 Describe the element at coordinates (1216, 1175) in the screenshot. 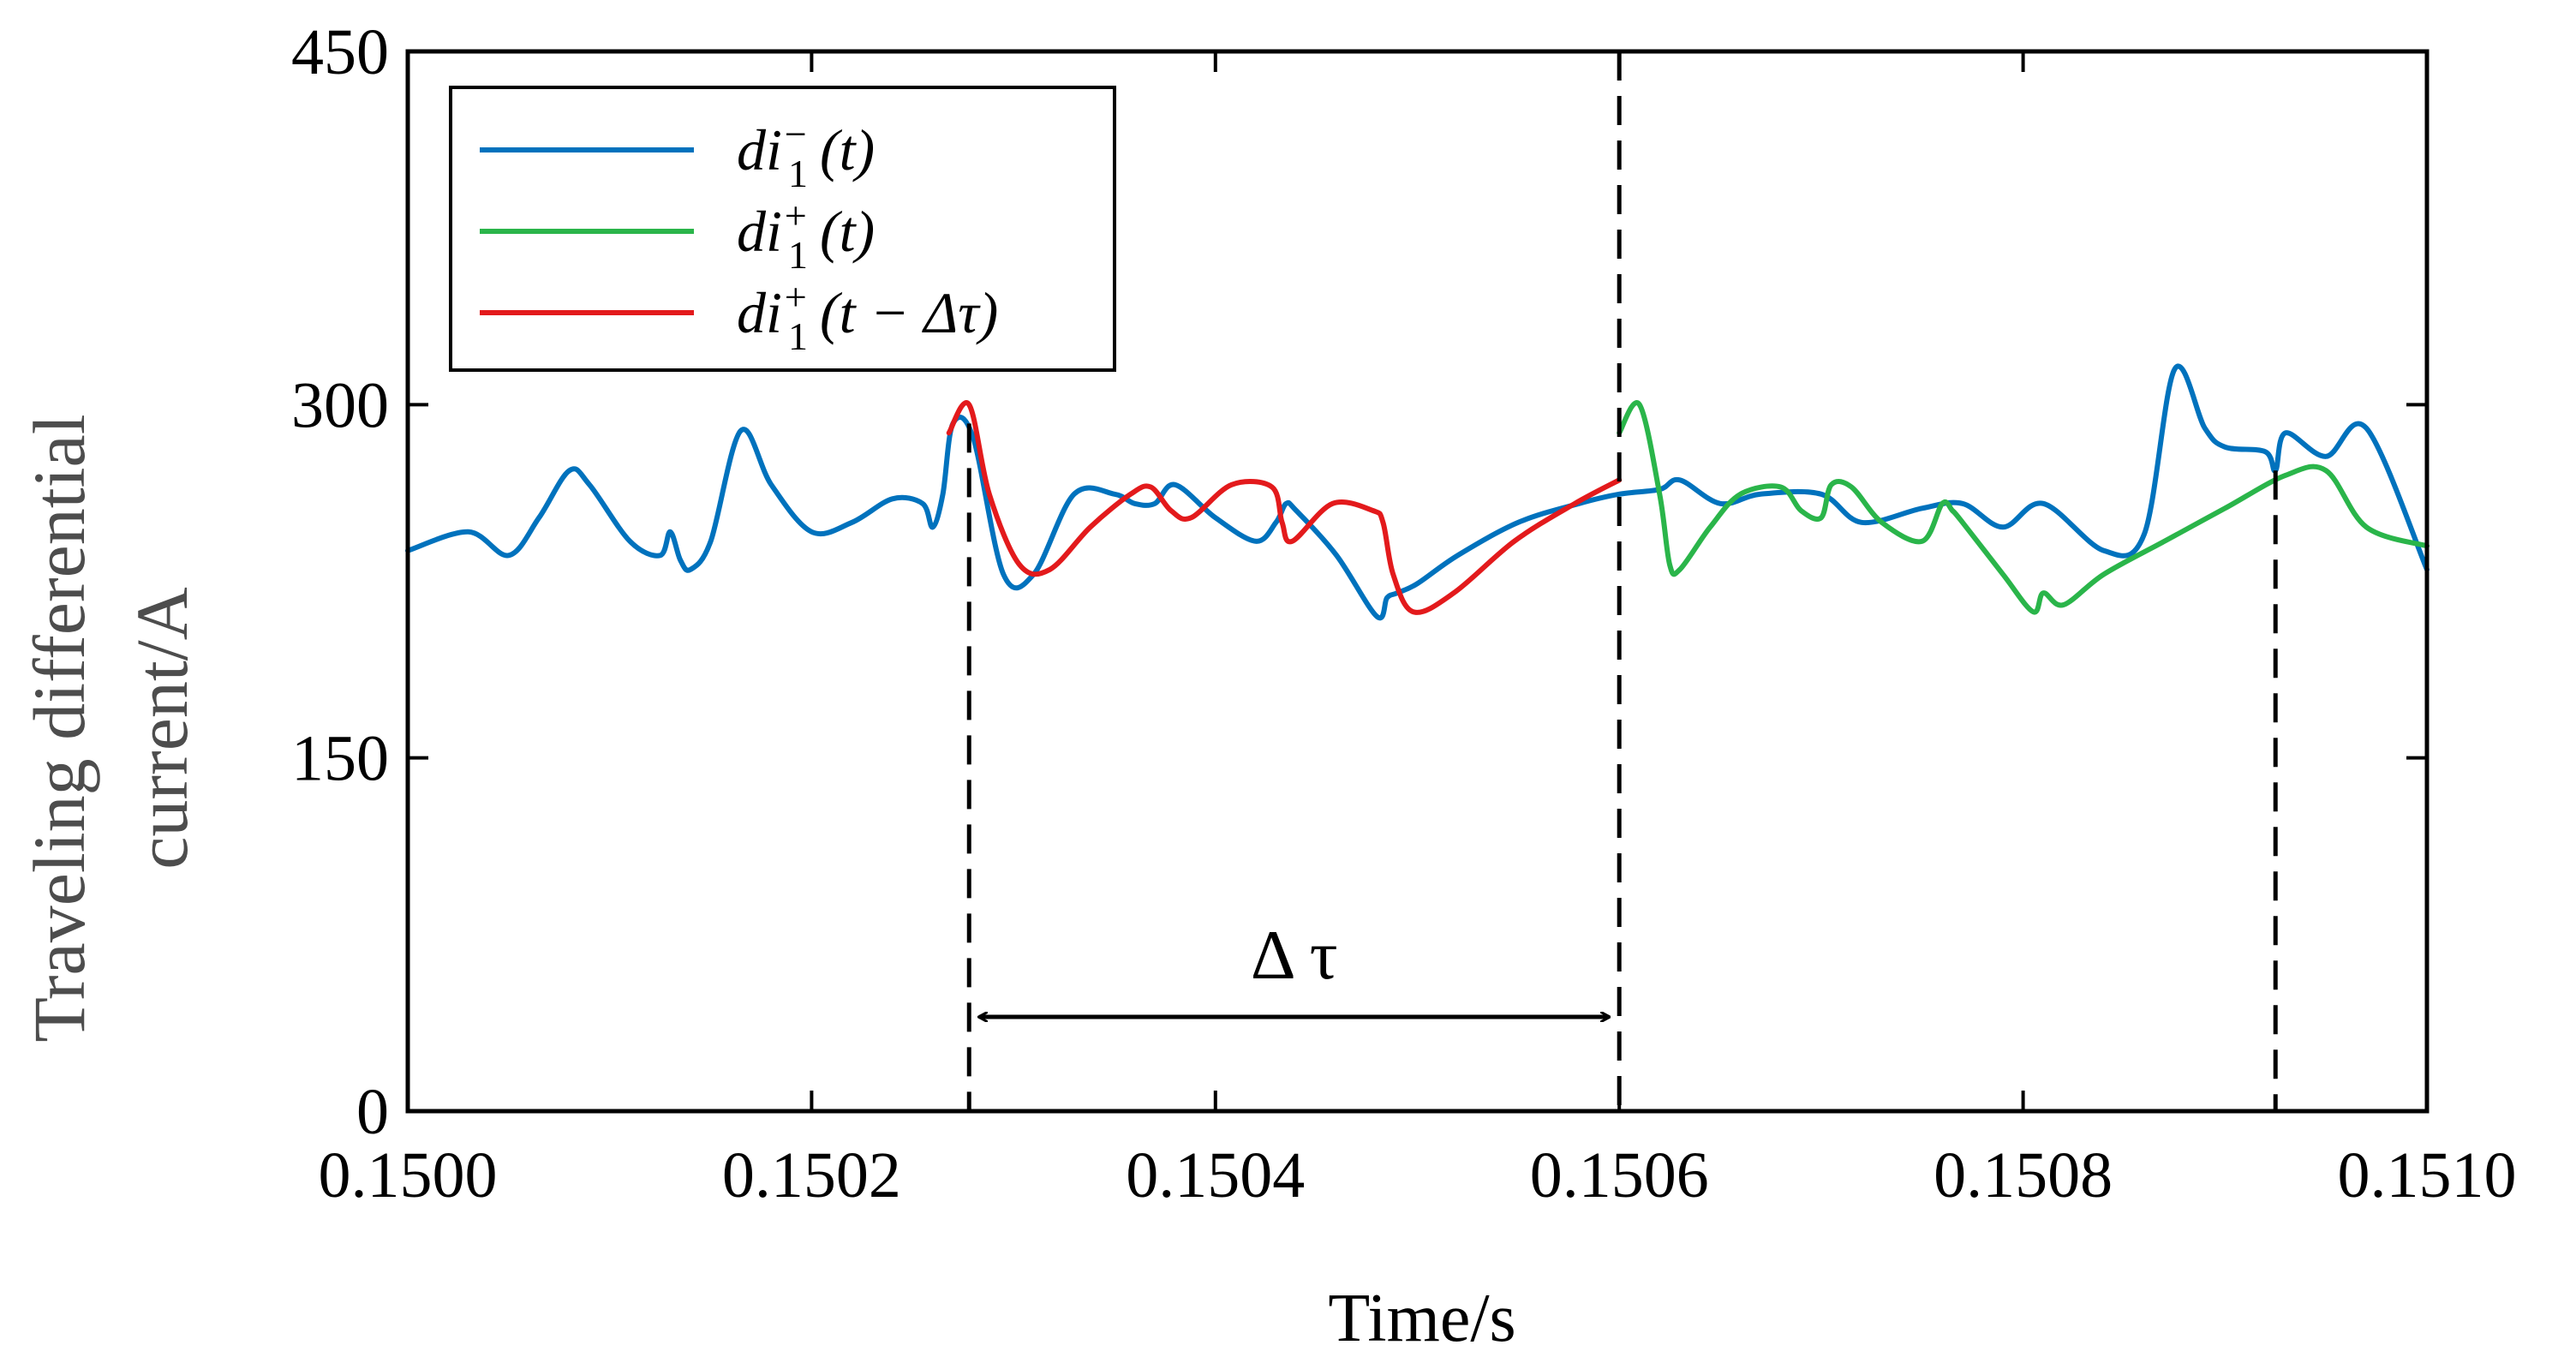

I see `x-tick-label: 0.1504` at that location.